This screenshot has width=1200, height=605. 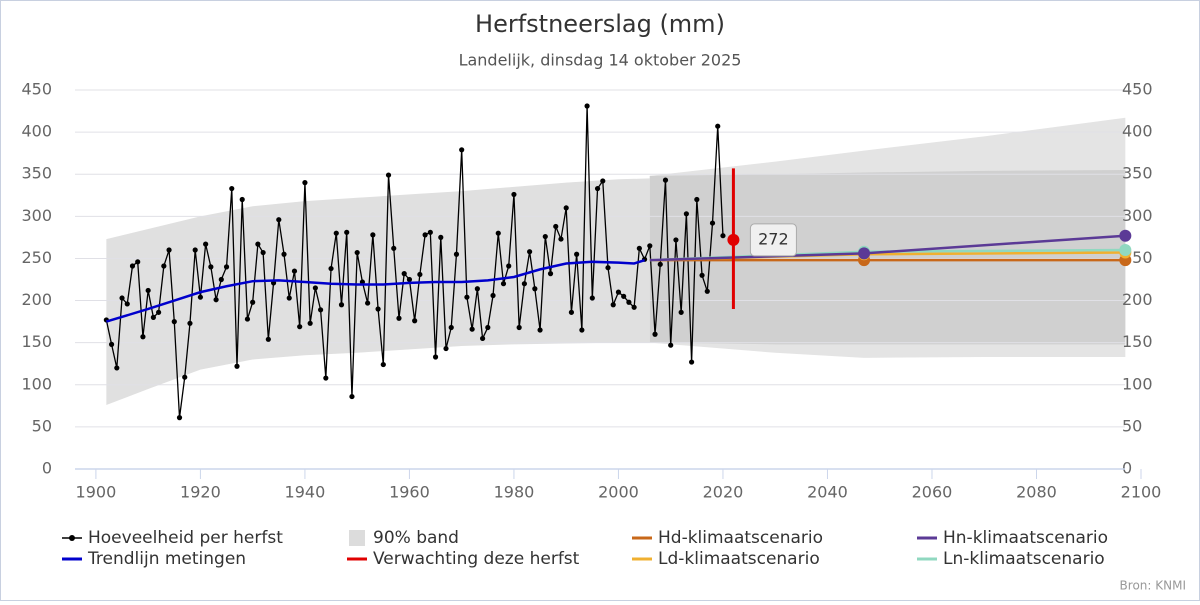 I want to click on legend-symbol, so click(x=72, y=538).